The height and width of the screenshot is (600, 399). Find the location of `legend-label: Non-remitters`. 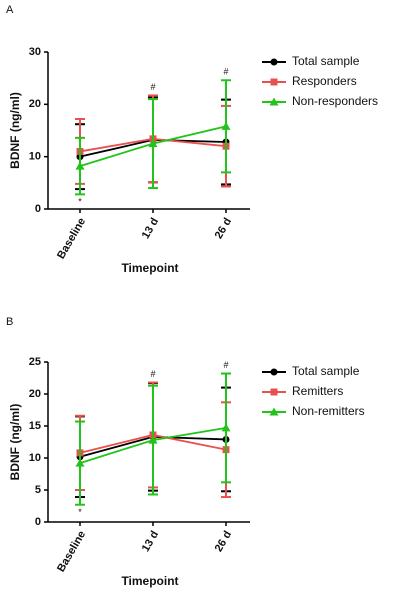

legend-label: Non-remitters is located at coordinates (328, 411).